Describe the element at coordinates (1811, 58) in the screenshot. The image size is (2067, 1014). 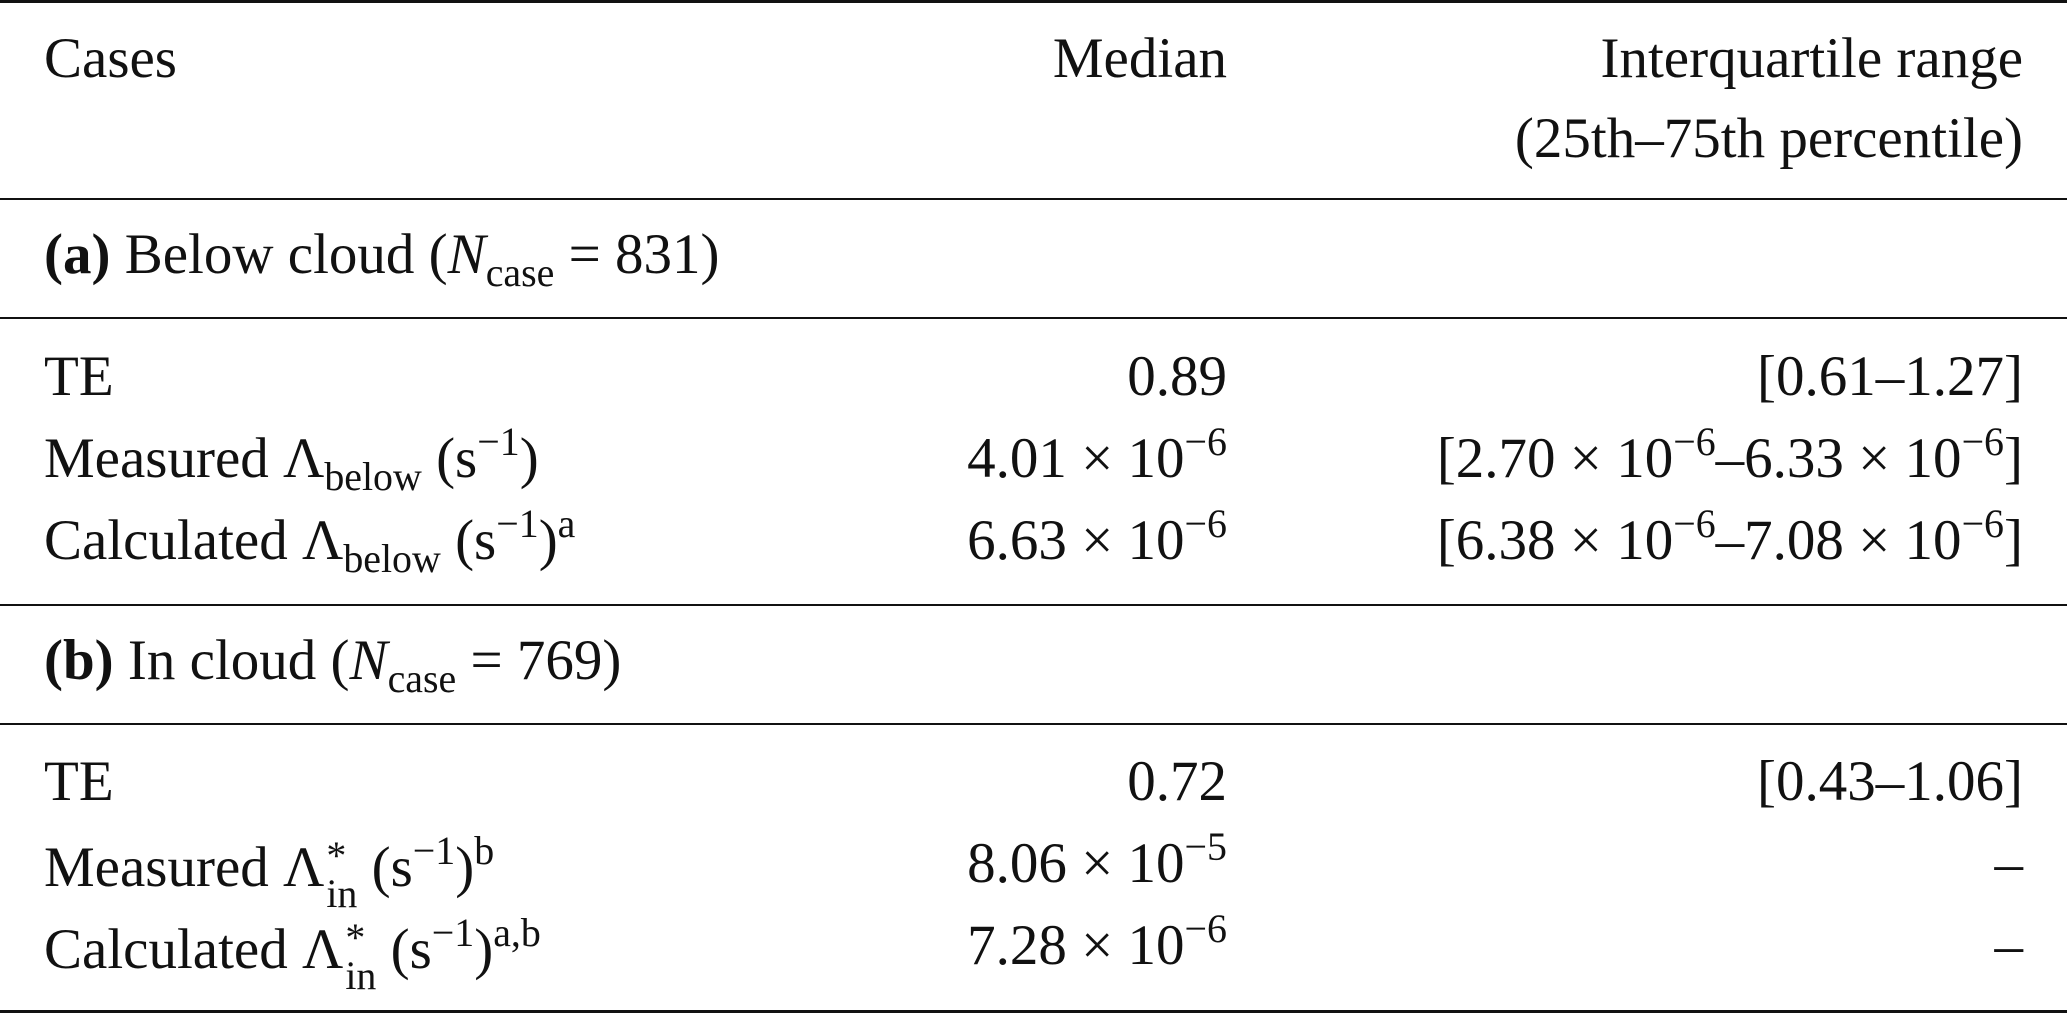
I see `header-iqr-line1: Interquartile range` at that location.